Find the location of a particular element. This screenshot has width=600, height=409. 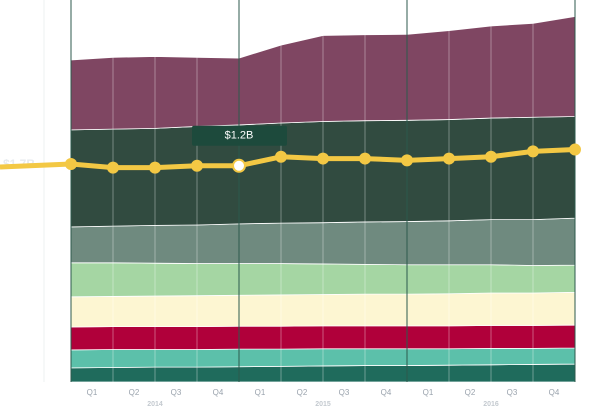

tooltip: $1.2B is located at coordinates (239, 135).